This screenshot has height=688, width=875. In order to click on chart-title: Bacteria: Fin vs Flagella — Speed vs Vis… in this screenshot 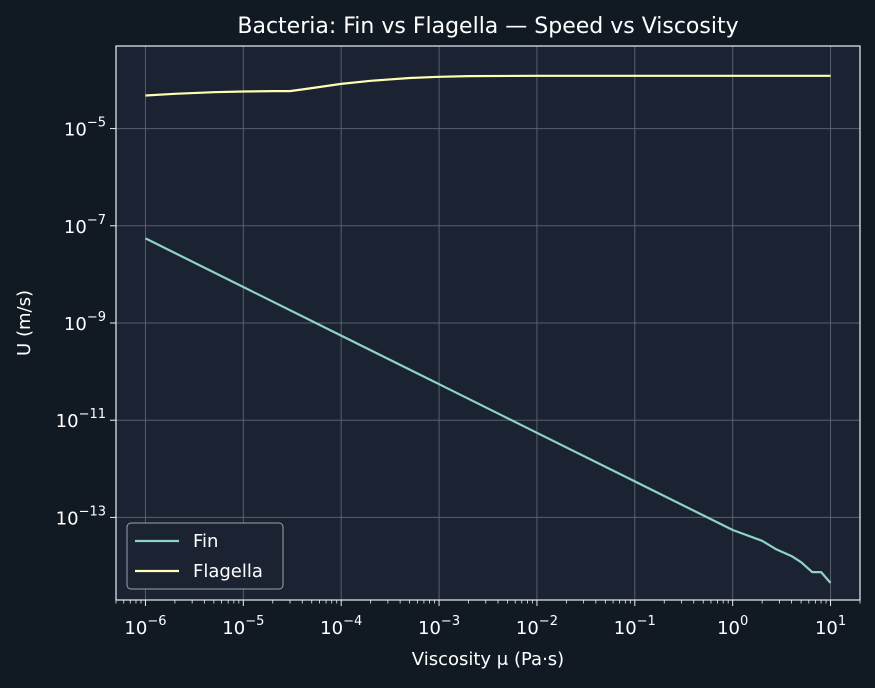, I will do `click(487, 26)`.